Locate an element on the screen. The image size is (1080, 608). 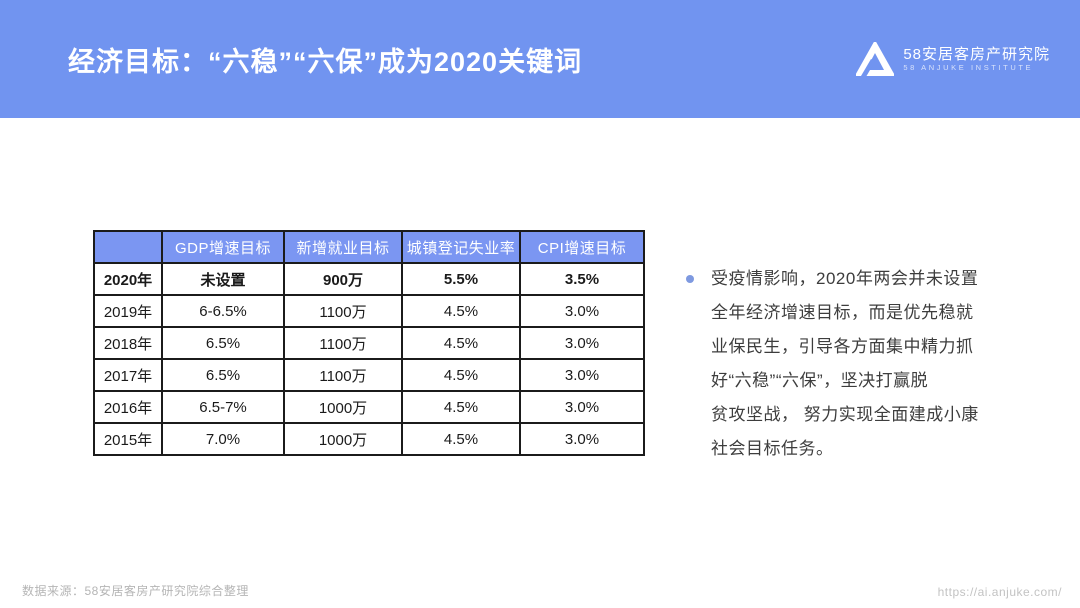
value-cell: 6-6.5% is located at coordinates (223, 311).